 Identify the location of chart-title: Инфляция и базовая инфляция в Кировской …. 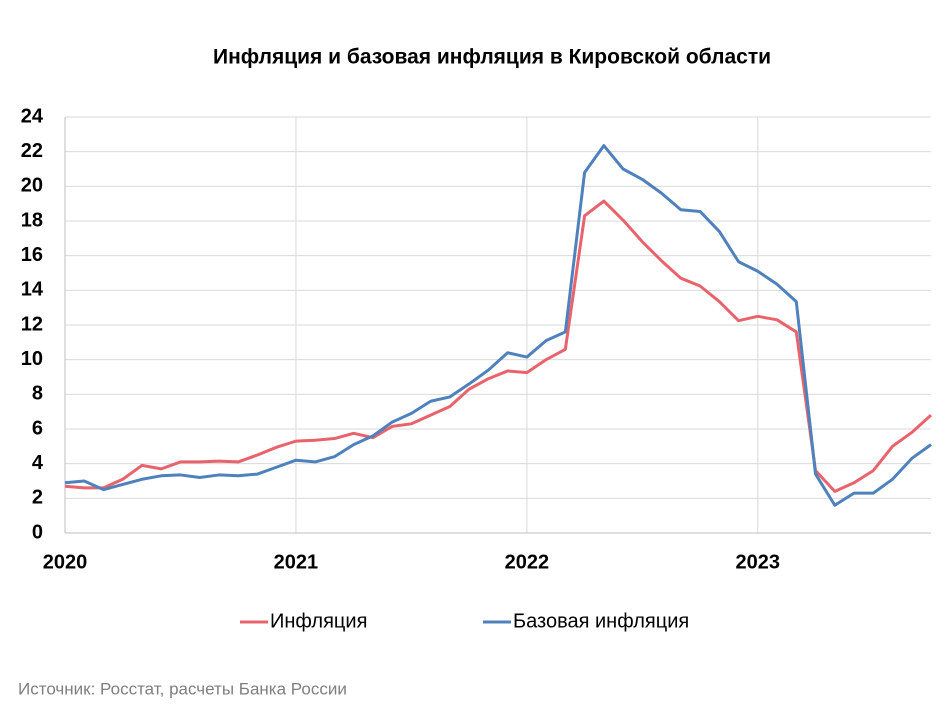
(492, 57).